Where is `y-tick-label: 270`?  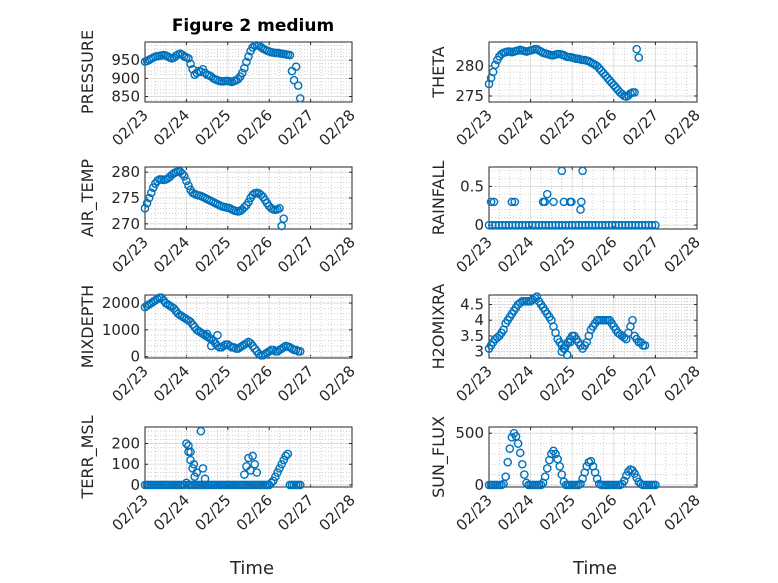 y-tick-label: 270 is located at coordinates (125, 224).